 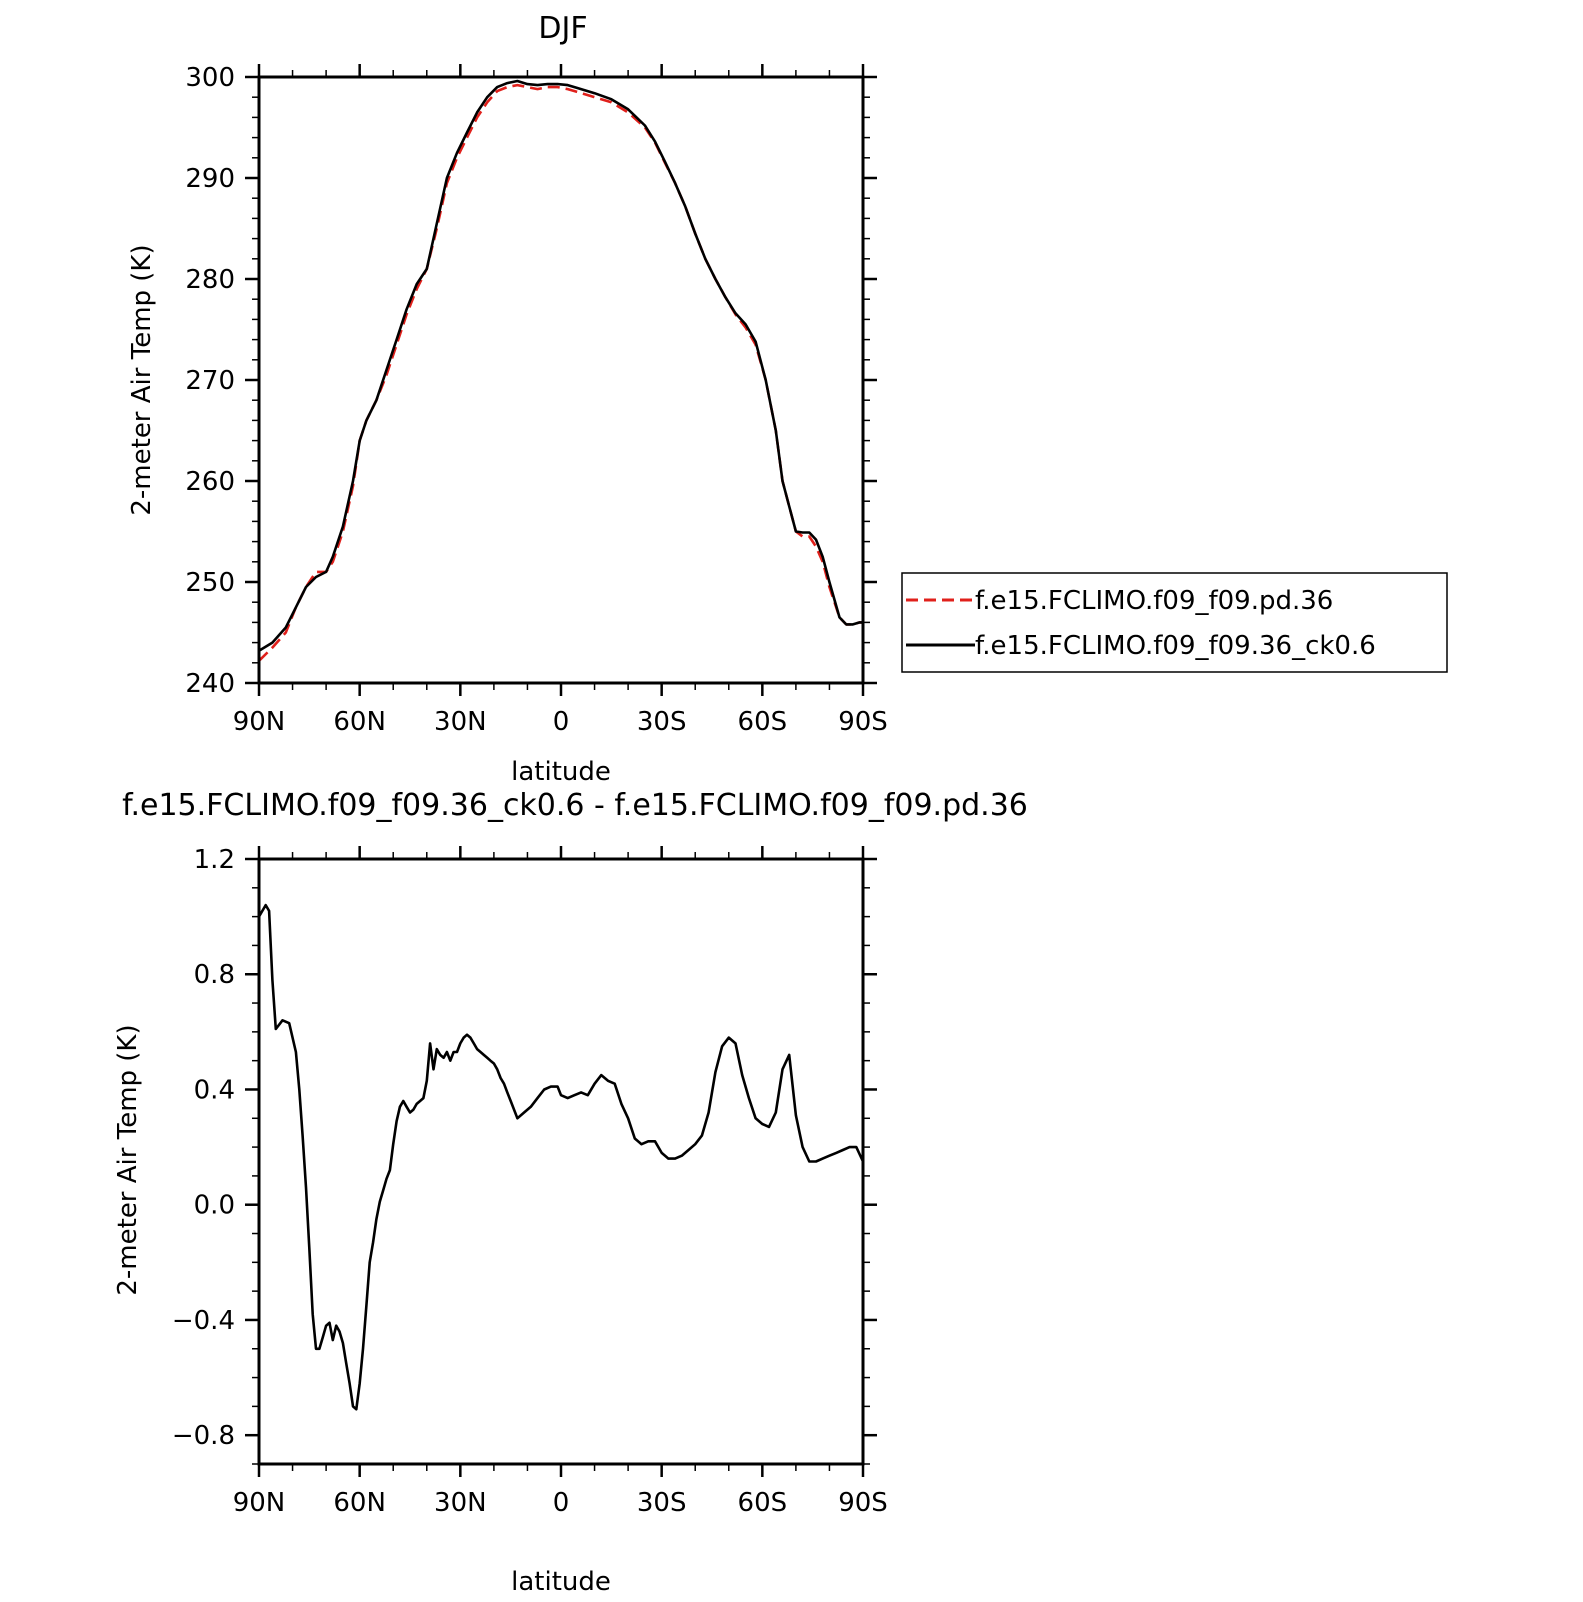 What do you see at coordinates (210, 179) in the screenshot?
I see `y-tick-label: 290` at bounding box center [210, 179].